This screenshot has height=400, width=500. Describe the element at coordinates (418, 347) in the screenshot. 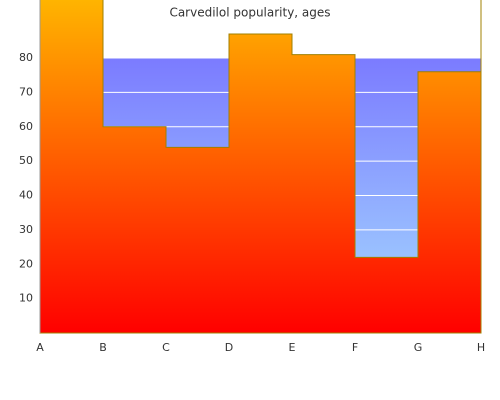

I see `x-tick-label: G` at that location.